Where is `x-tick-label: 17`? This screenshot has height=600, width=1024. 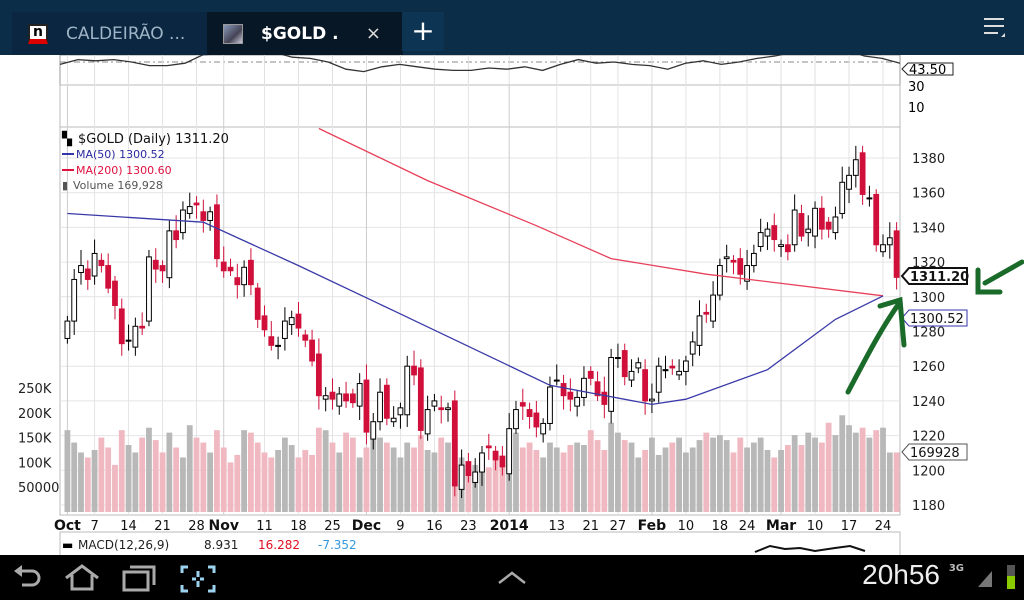 x-tick-label: 17 is located at coordinates (849, 526).